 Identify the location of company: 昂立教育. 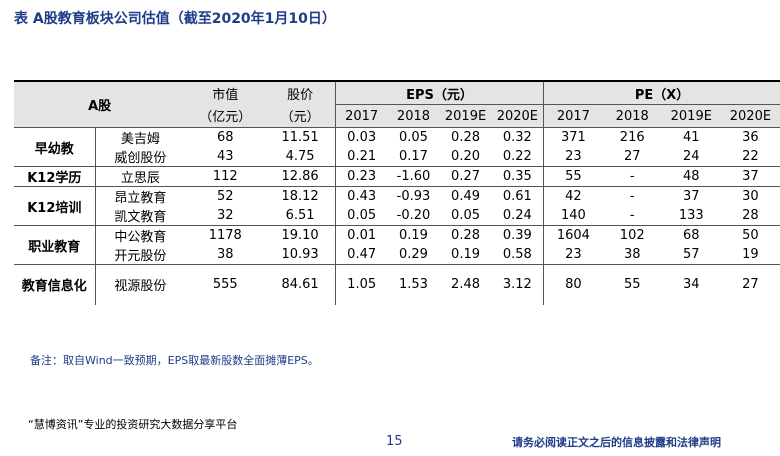
(140, 198).